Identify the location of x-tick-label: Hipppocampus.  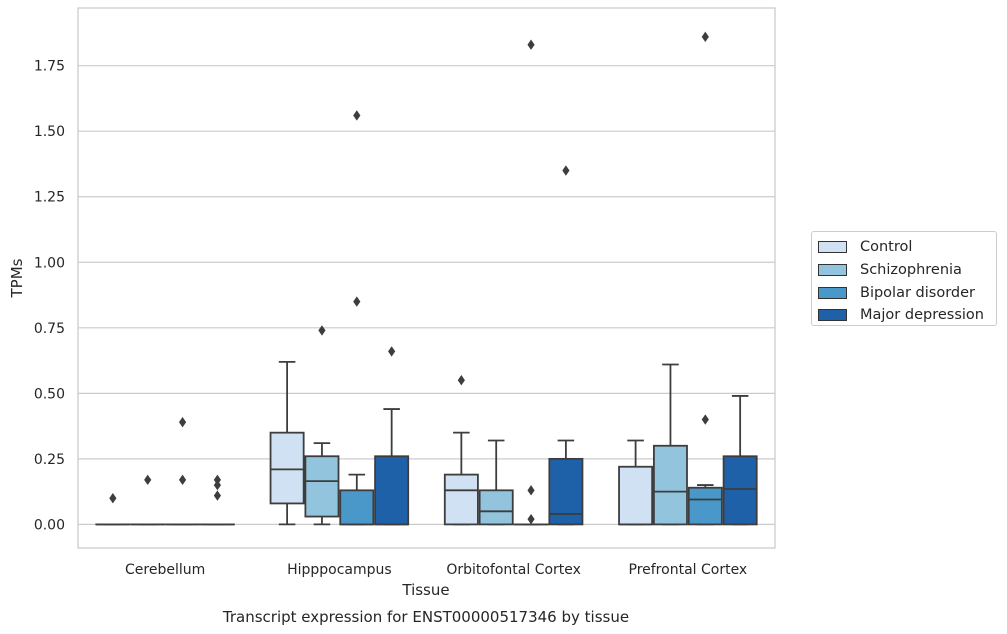
(339, 570).